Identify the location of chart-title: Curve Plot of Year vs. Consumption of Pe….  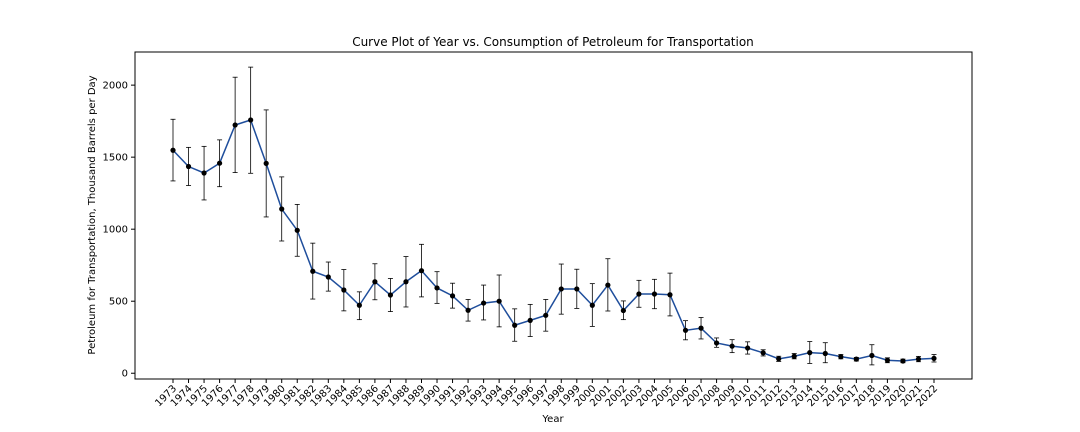
(553, 42).